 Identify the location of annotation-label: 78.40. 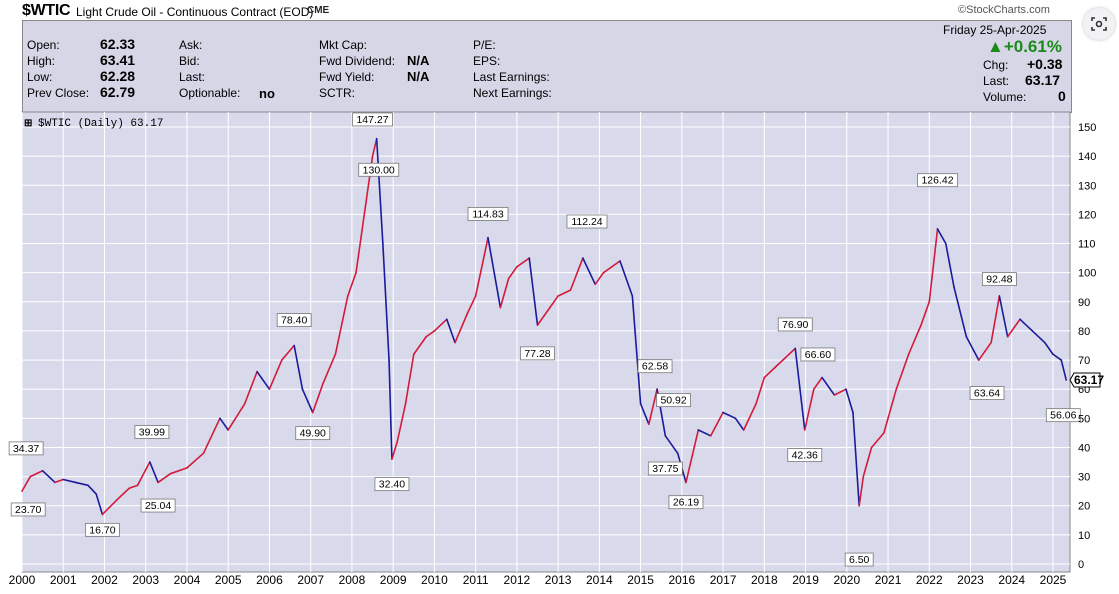
(294, 321).